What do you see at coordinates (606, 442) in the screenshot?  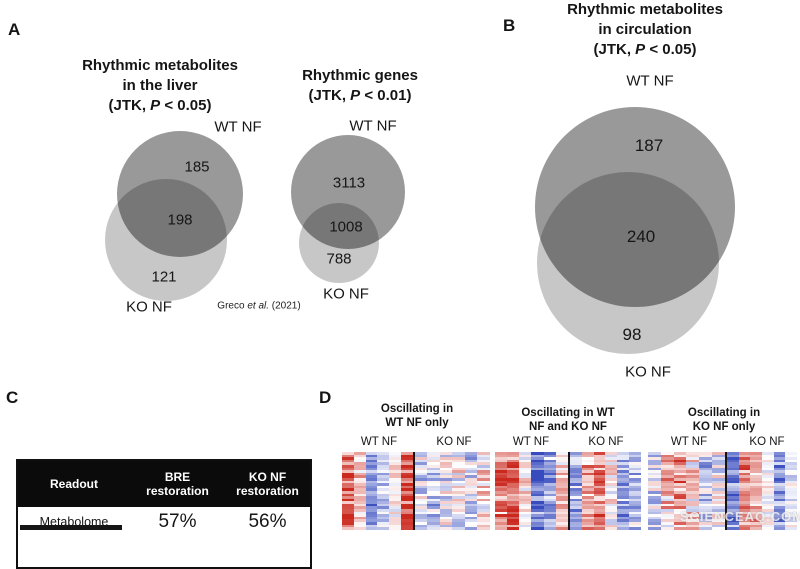 I see `heatmap-2-ko-column-label: KO NF` at bounding box center [606, 442].